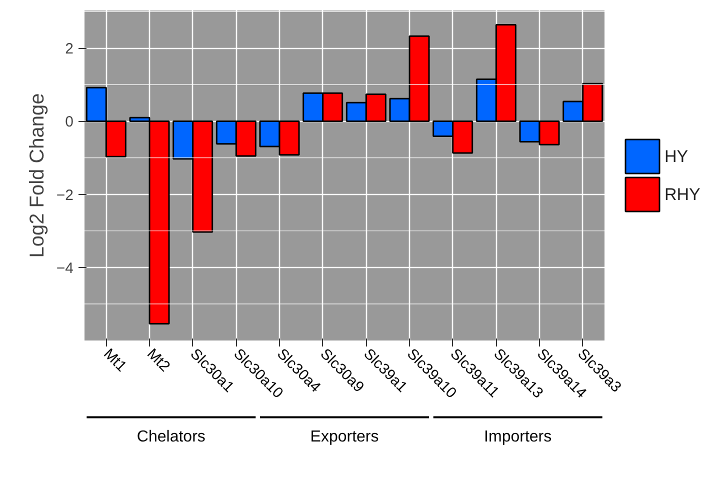  What do you see at coordinates (682, 194) in the screenshot?
I see `legend-label: RHY` at bounding box center [682, 194].